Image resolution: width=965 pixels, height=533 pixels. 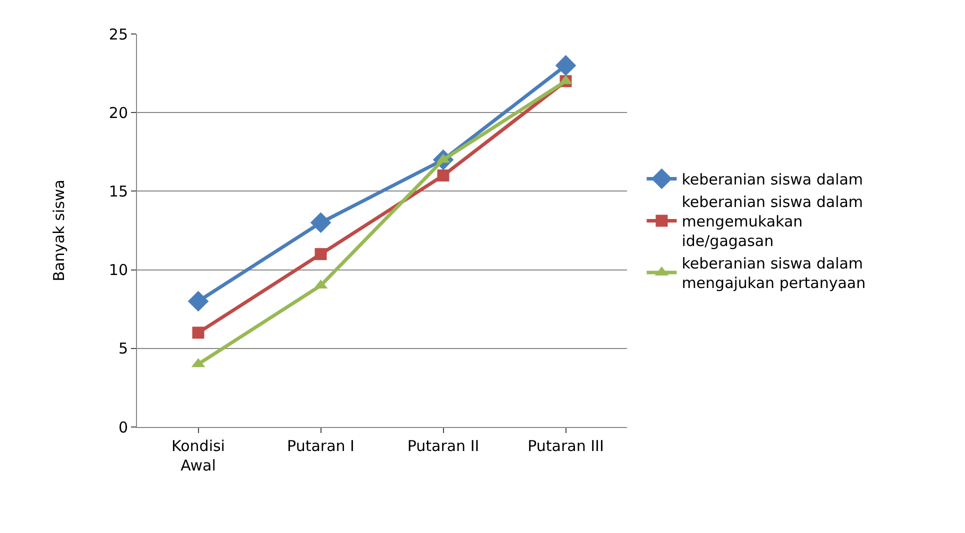 I want to click on y-axis-title: Banyak siswa, so click(x=59, y=231).